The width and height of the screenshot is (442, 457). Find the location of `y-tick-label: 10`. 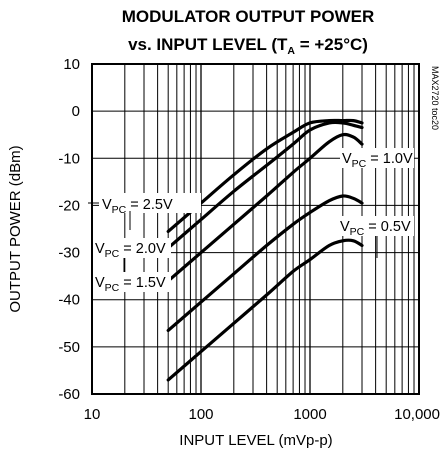

y-tick-label: 10 is located at coordinates (71, 64).